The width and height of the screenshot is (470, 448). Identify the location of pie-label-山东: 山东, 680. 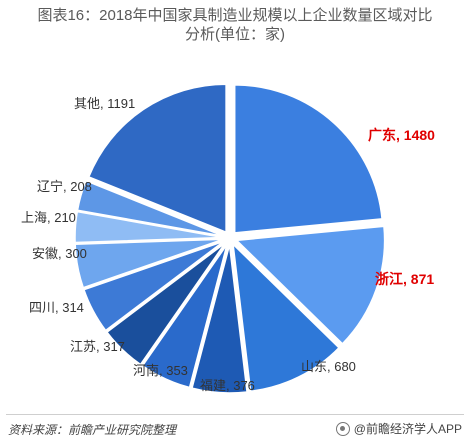
(328, 366).